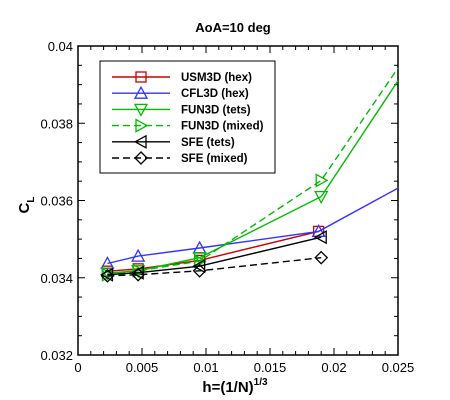 This screenshot has width=450, height=400. What do you see at coordinates (142, 367) in the screenshot?
I see `x-tick-label: 0.005` at bounding box center [142, 367].